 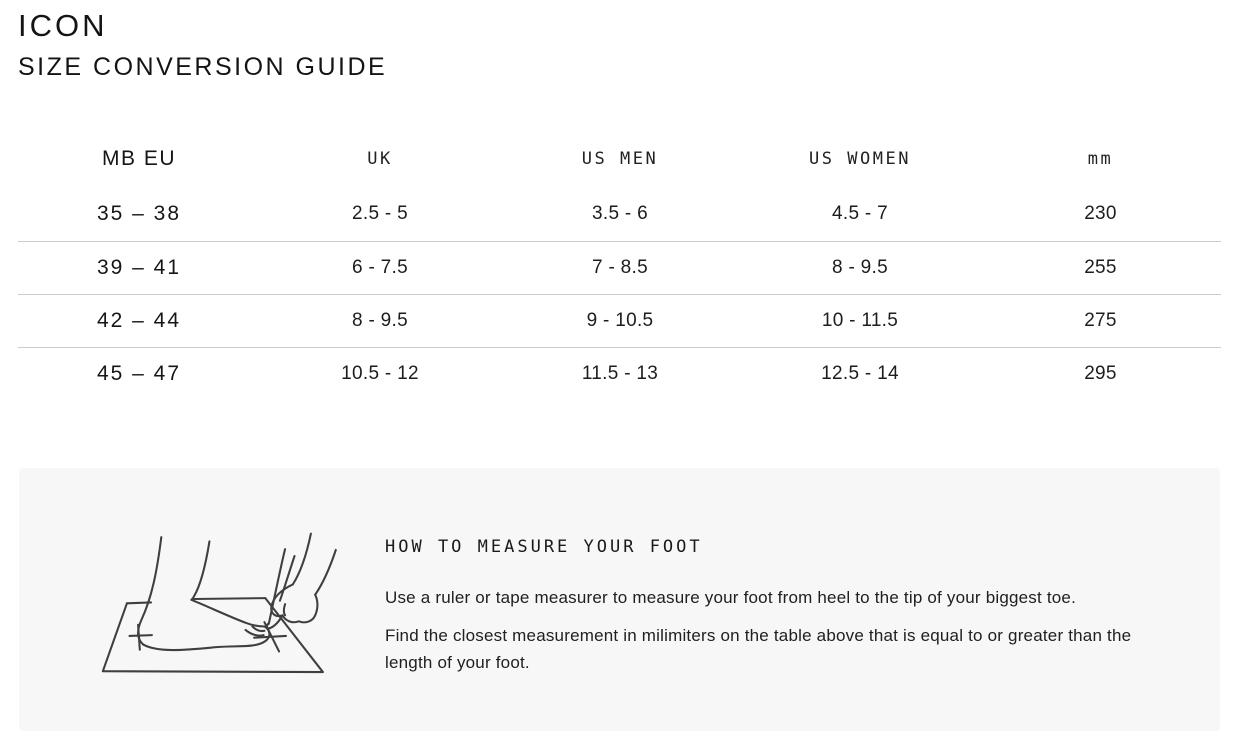 I want to click on table-row: 35 – 38 2.5 - 5 3.5 - 6 4.5 - 7 230, so click(x=619, y=215).